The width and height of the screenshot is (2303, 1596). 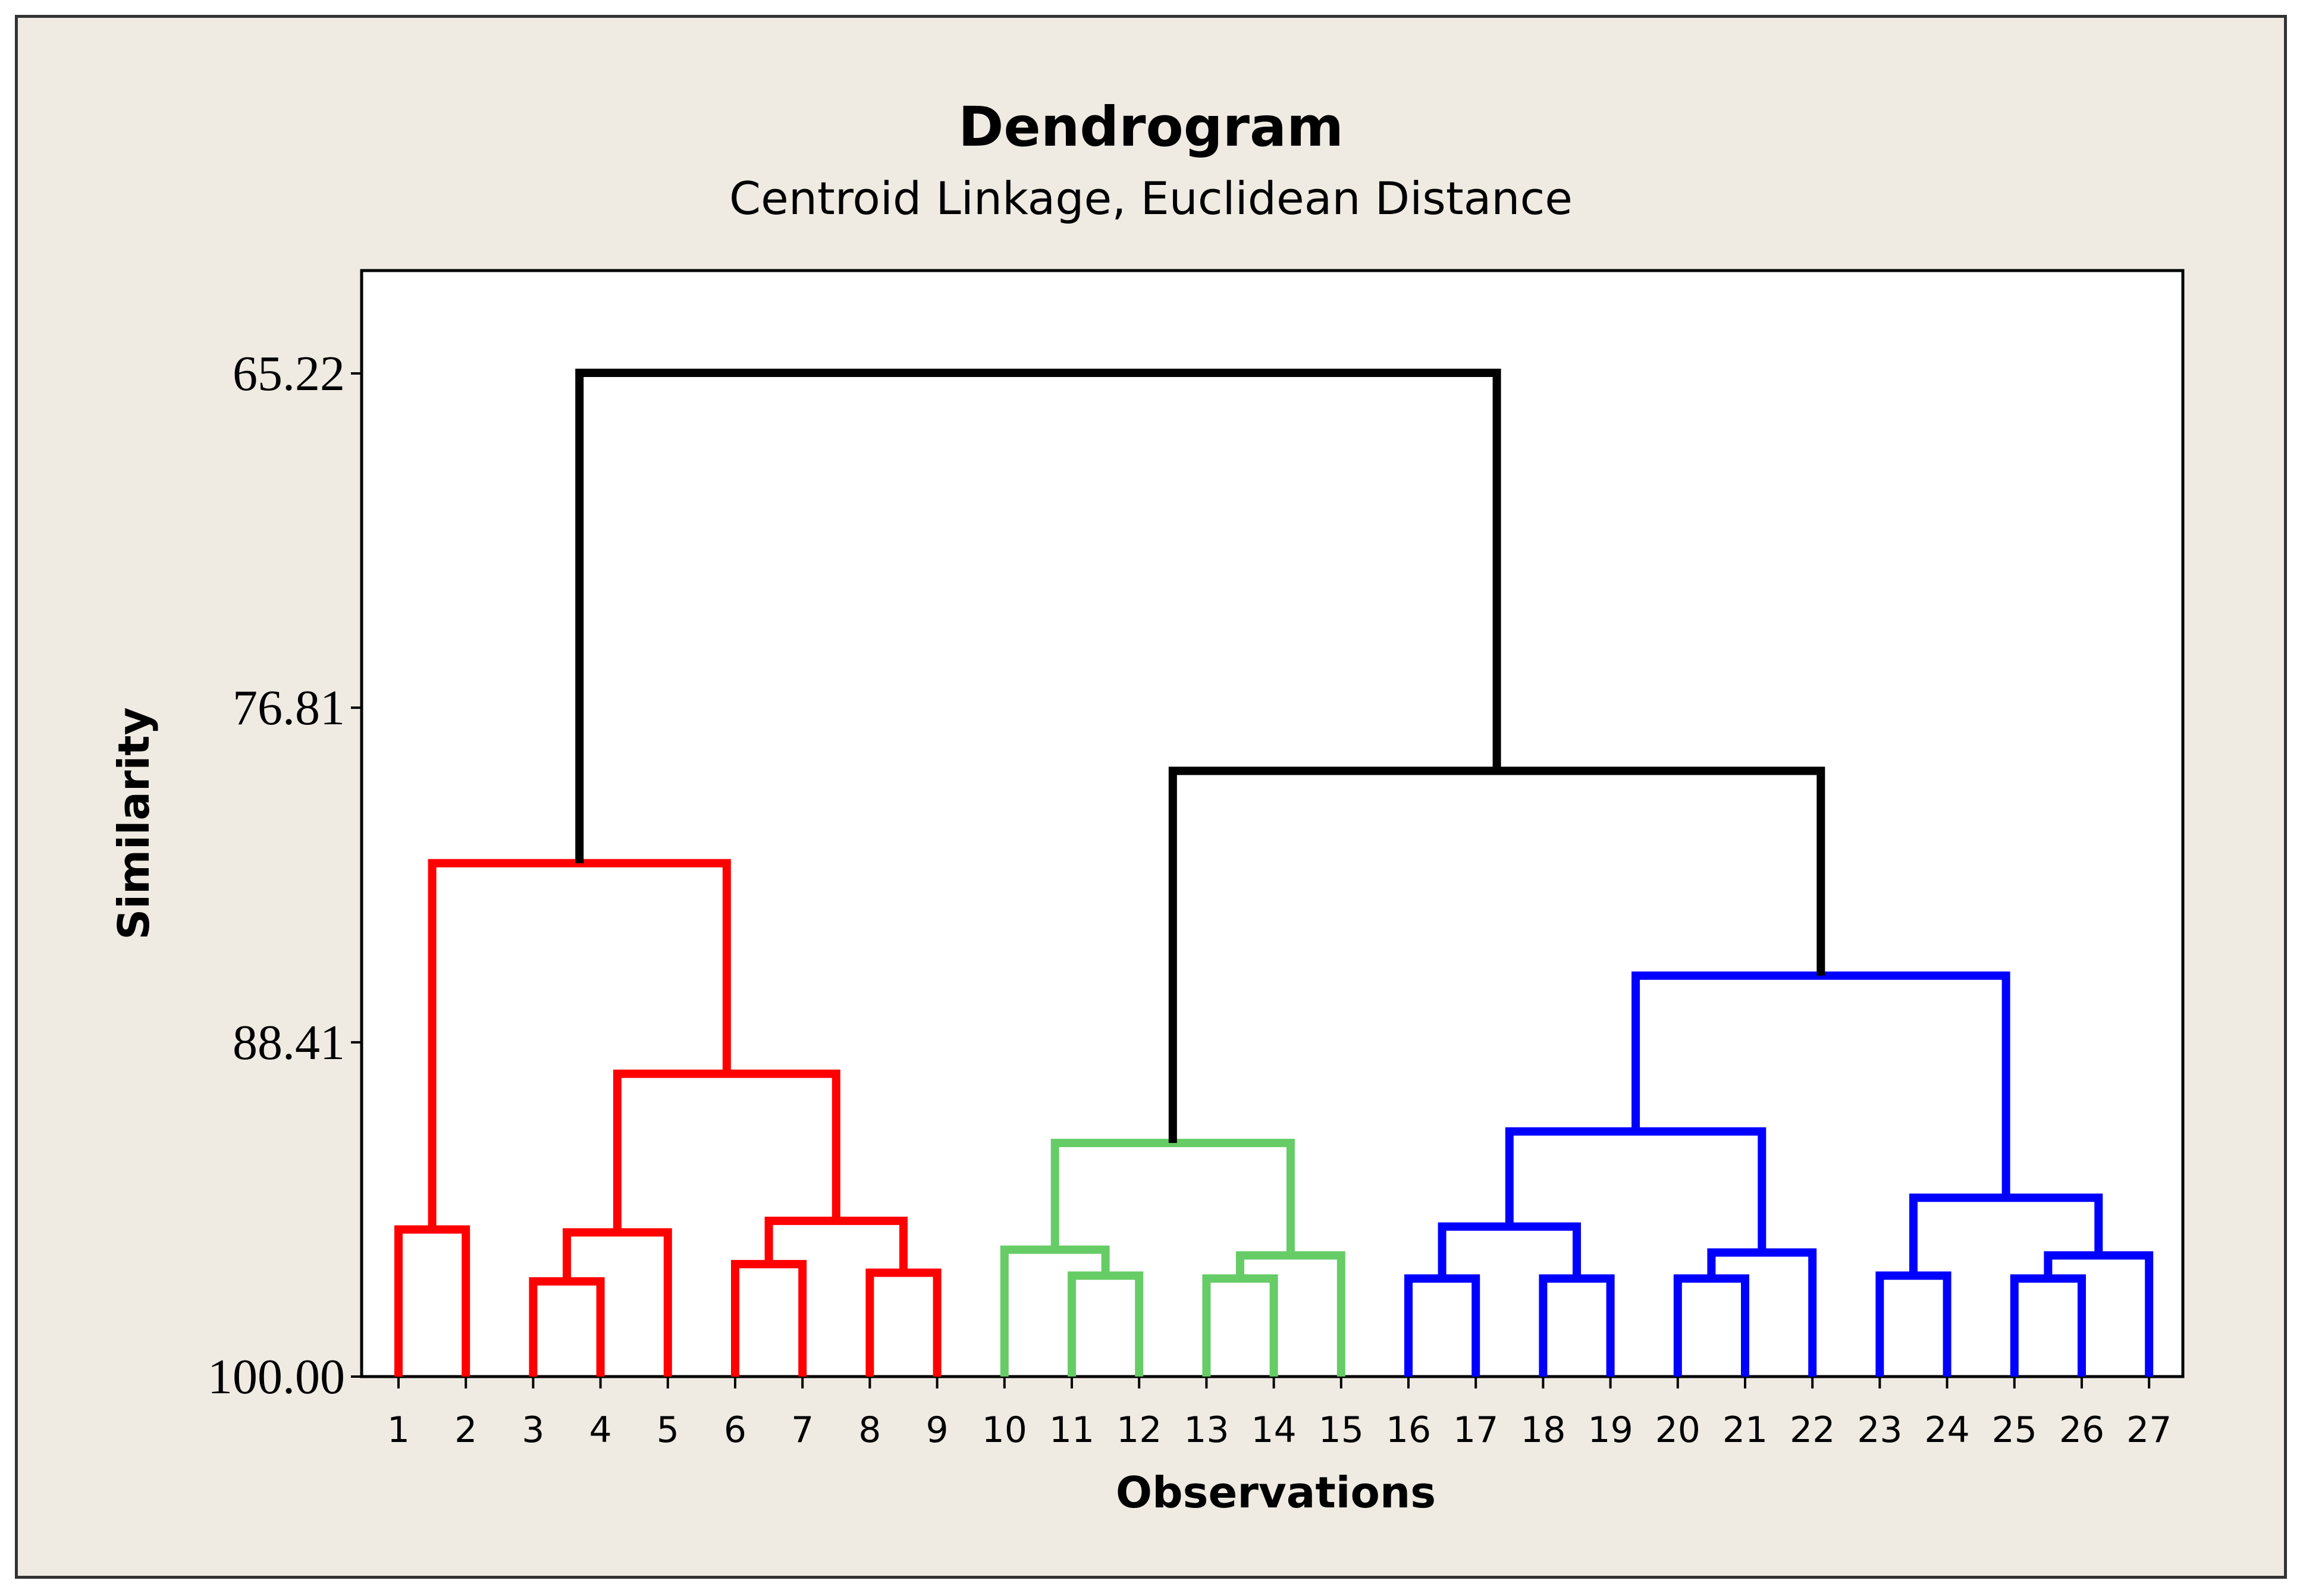 What do you see at coordinates (1038, 616) in the screenshot?
I see `dendrogram-link-m26` at bounding box center [1038, 616].